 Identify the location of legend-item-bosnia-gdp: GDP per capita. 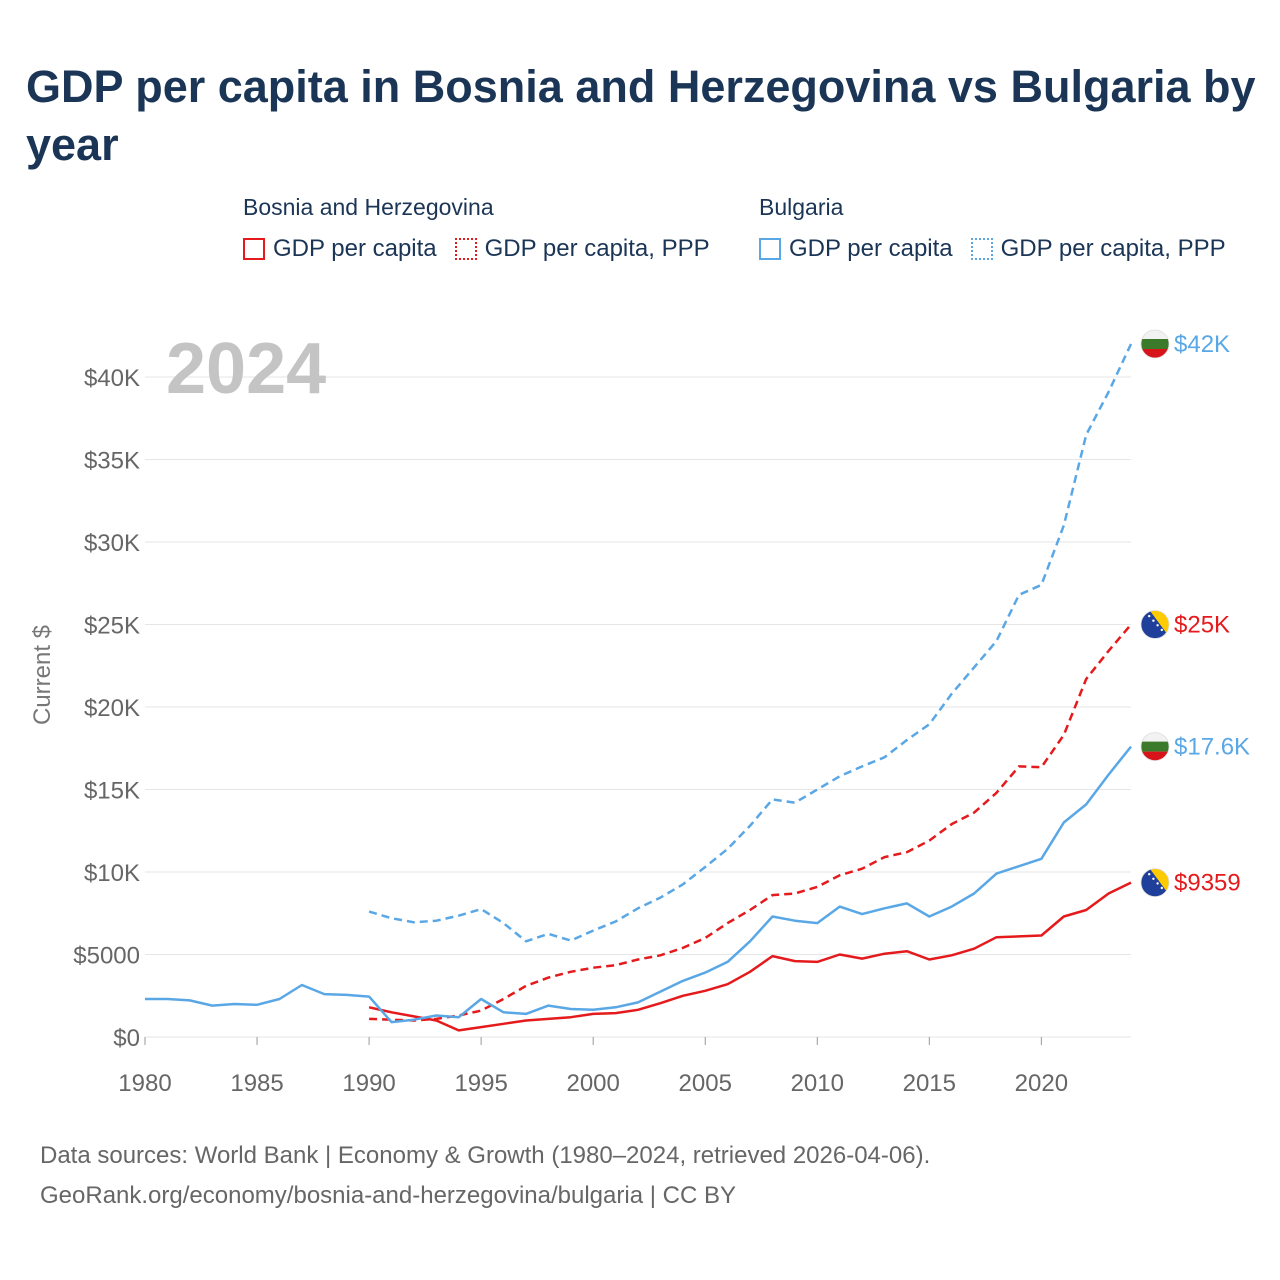
(340, 249).